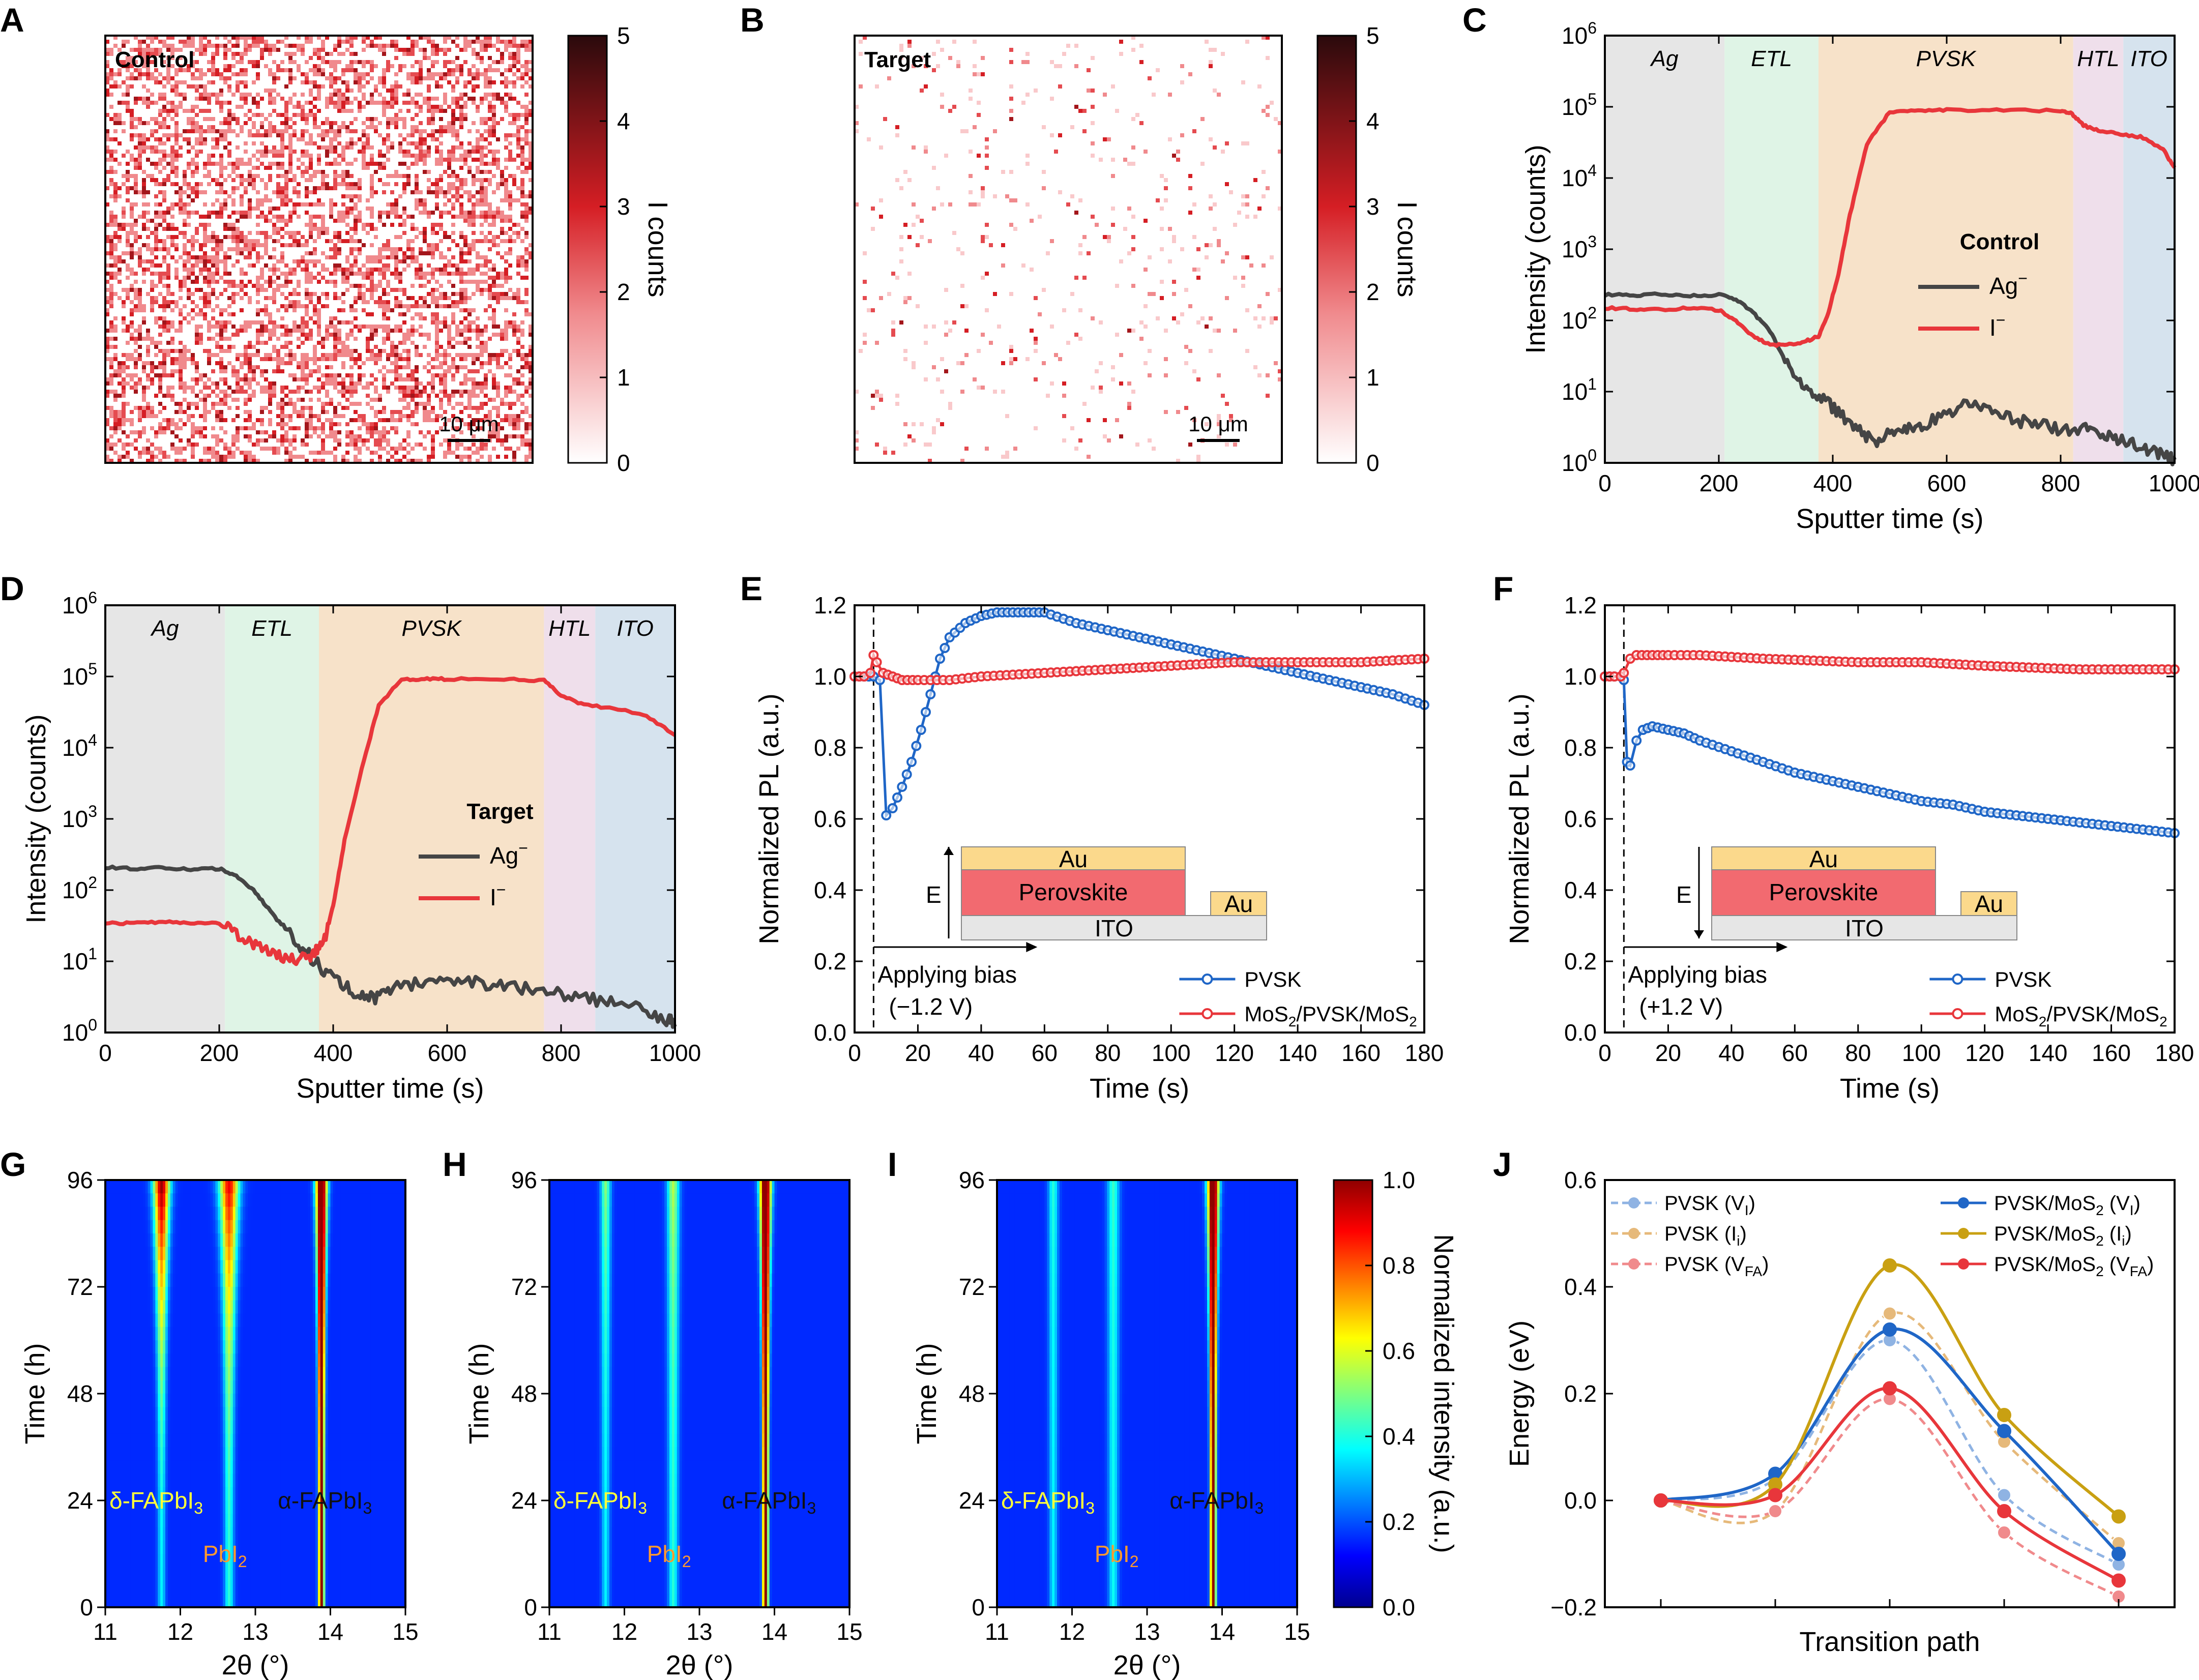 The height and width of the screenshot is (1680, 2199). What do you see at coordinates (1045, 1053) in the screenshot?
I see `chart-E-xtick-label: 60` at bounding box center [1045, 1053].